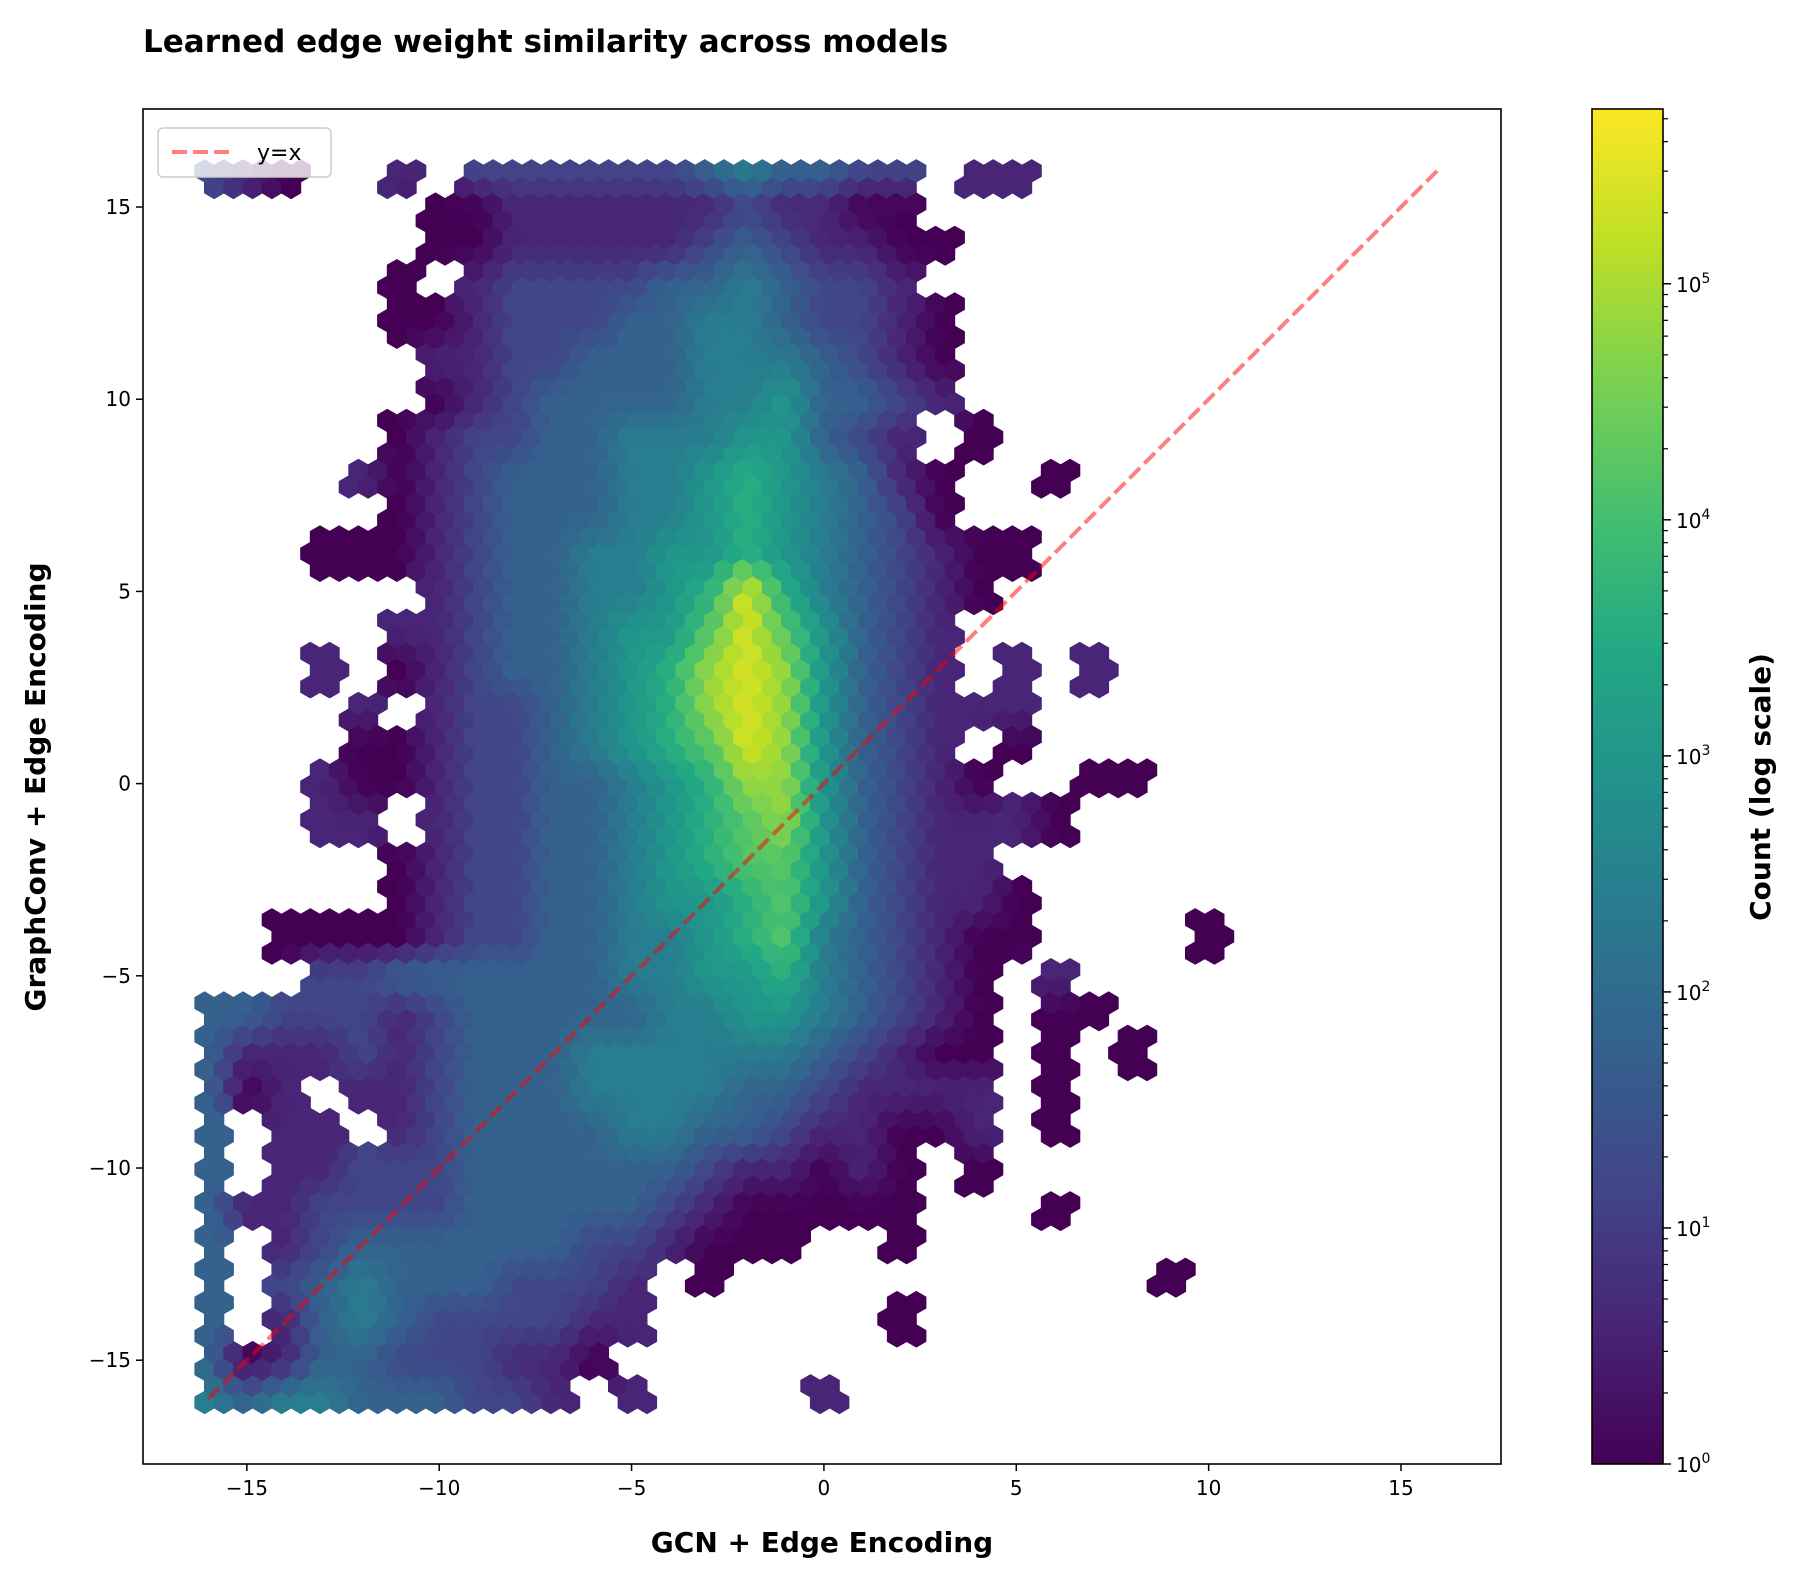 The height and width of the screenshot is (1579, 1793). I want to click on y-tick-label: −5, so click(116, 976).